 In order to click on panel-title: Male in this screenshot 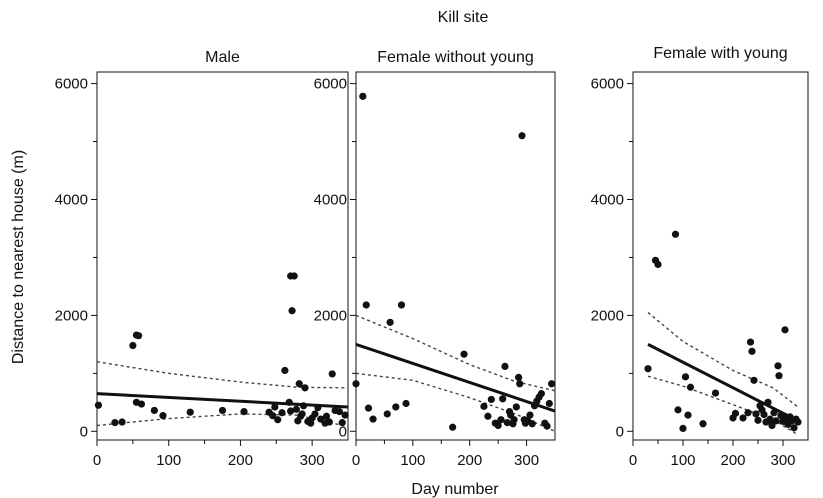, I will do `click(222, 57)`.